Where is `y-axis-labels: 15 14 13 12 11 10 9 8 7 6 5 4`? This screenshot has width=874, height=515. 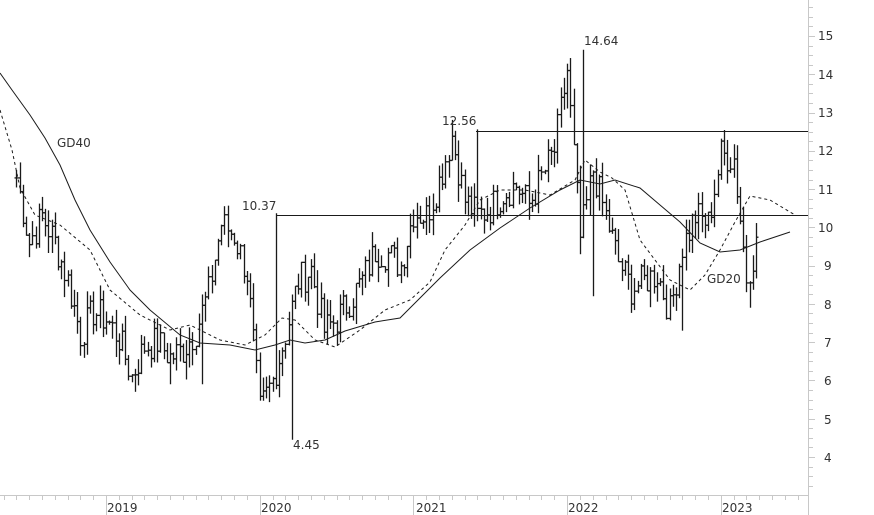
y-axis-labels: 15 14 13 12 11 10 9 8 7 6 5 4 is located at coordinates (825, 247).